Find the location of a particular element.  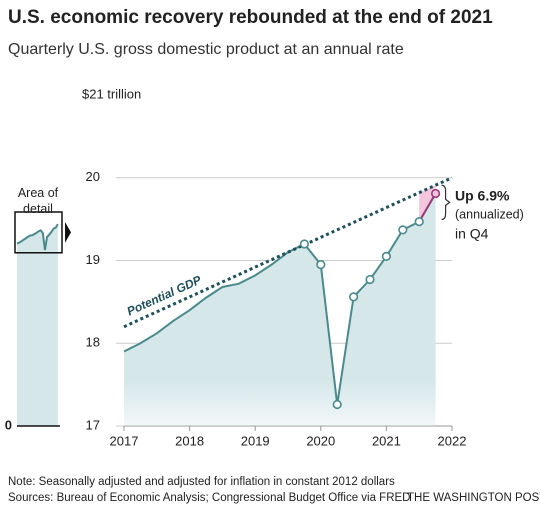

x-tick-label: 2018 is located at coordinates (189, 440).